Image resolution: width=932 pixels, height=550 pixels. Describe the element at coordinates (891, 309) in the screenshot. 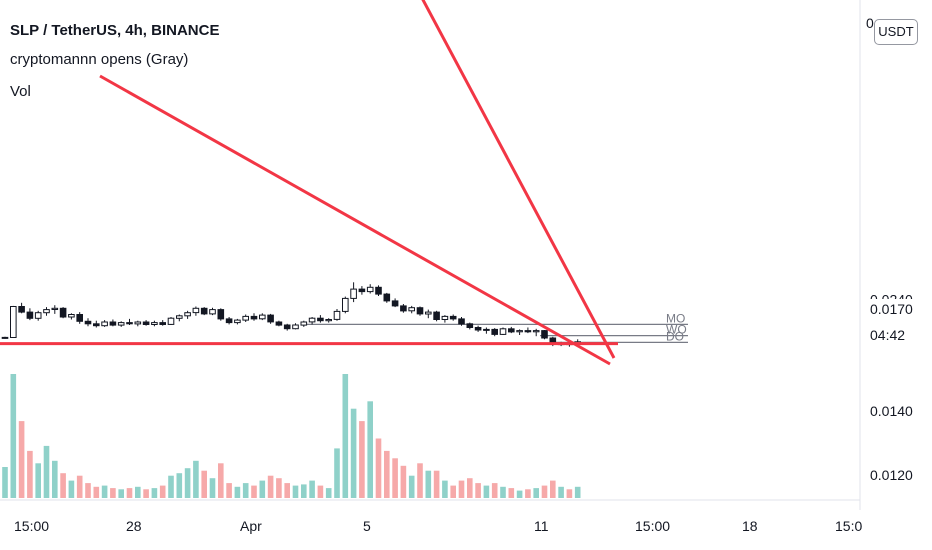

I see `last-price-label: 0.0170` at that location.